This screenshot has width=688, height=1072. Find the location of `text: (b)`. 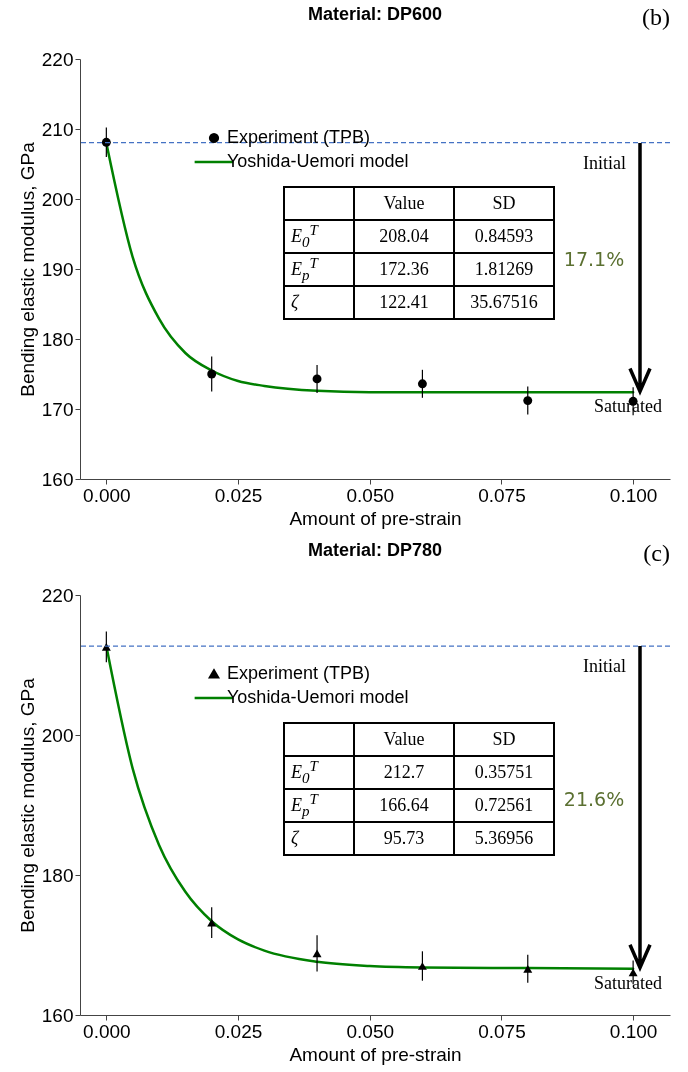

text: (b) is located at coordinates (656, 17).